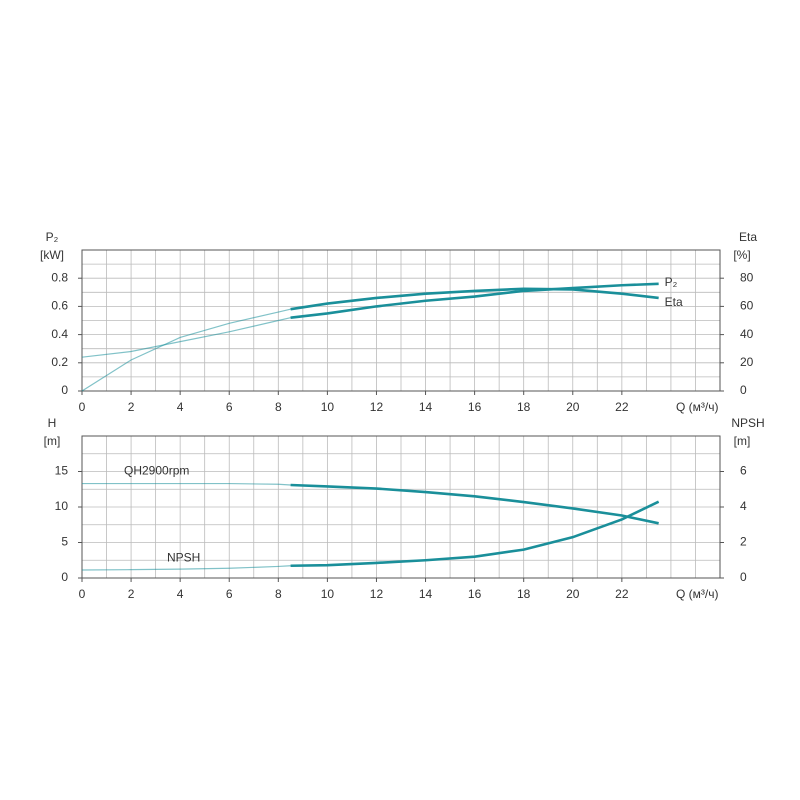  What do you see at coordinates (747, 362) in the screenshot?
I see `y2-tick-label: 20` at bounding box center [747, 362].